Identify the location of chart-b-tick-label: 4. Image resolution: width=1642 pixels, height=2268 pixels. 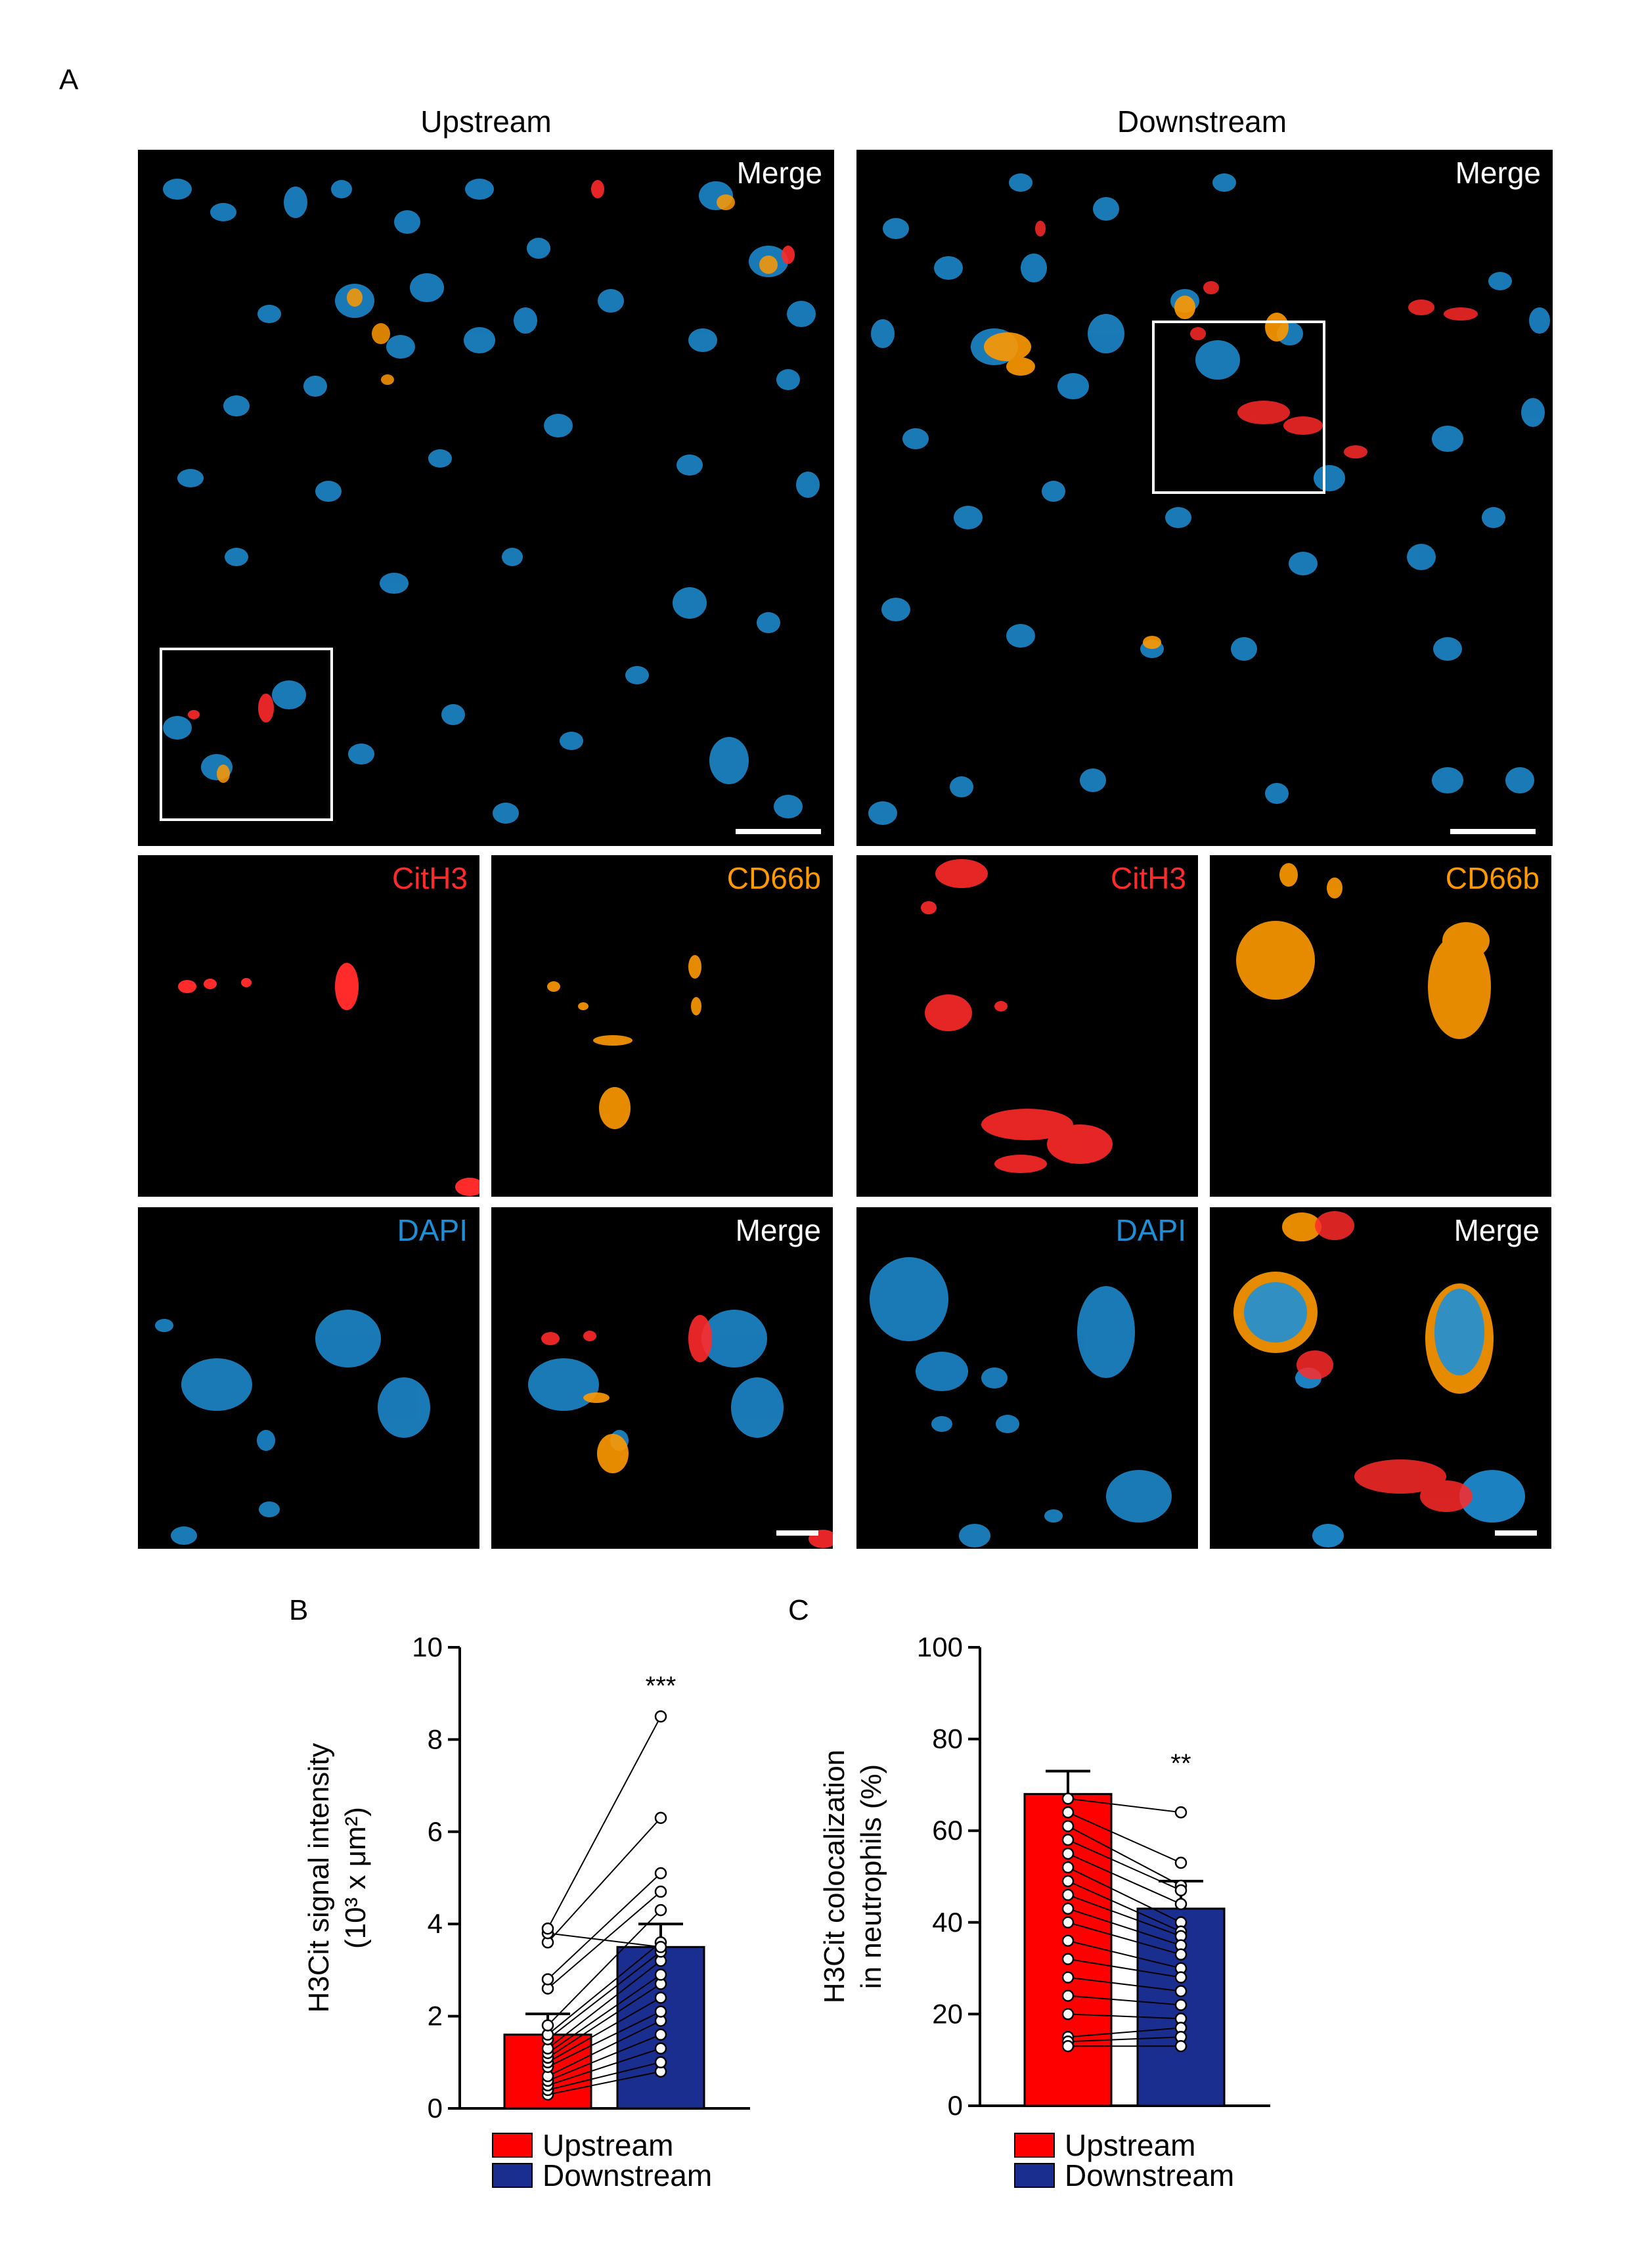
(435, 1923).